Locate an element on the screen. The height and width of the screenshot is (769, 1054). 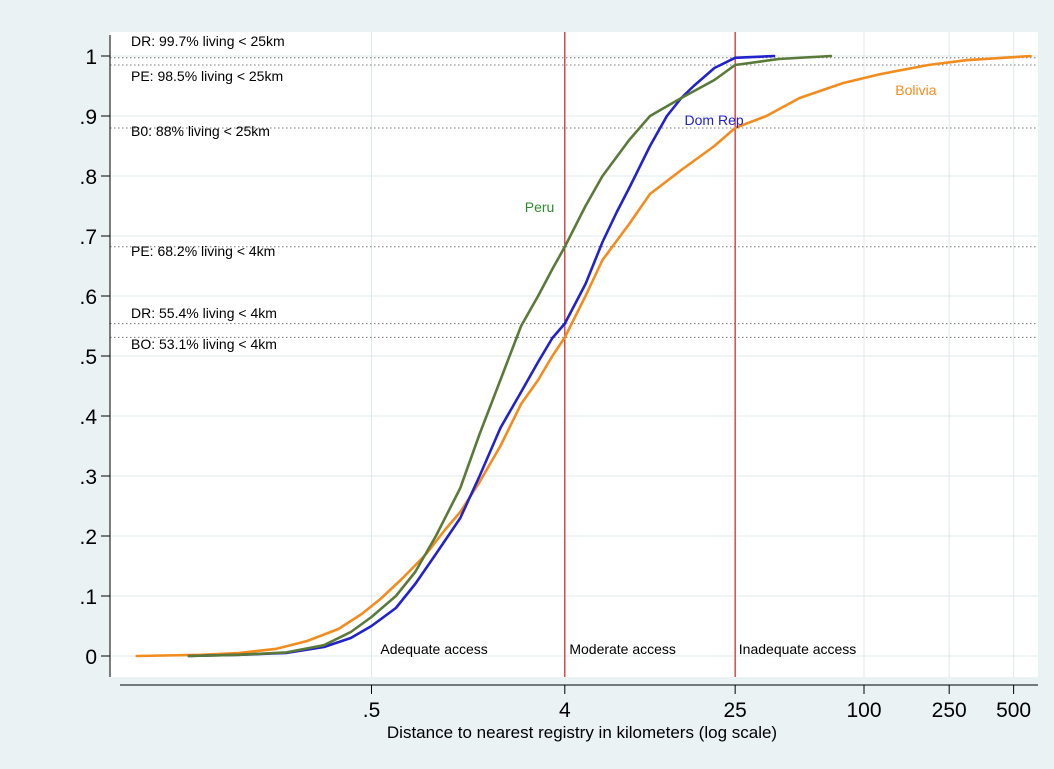
y-tick-label: 0 is located at coordinates (91, 657).